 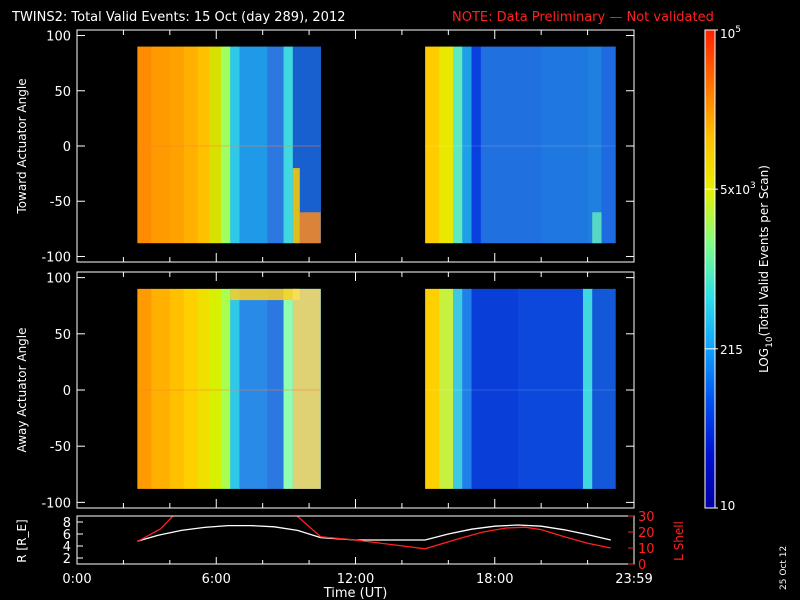 I want to click on x-tick-label: 0:00, so click(x=76, y=579).